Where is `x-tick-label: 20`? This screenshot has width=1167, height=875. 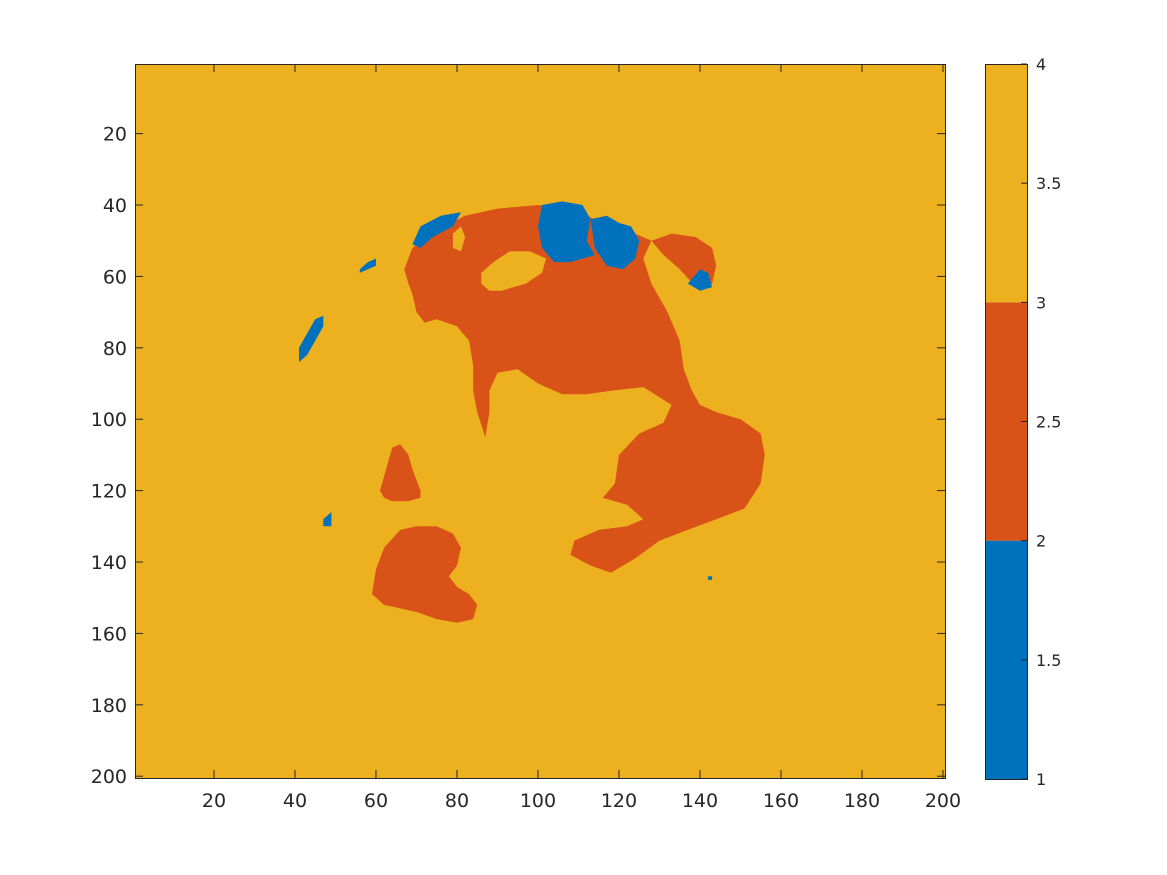 x-tick-label: 20 is located at coordinates (214, 801).